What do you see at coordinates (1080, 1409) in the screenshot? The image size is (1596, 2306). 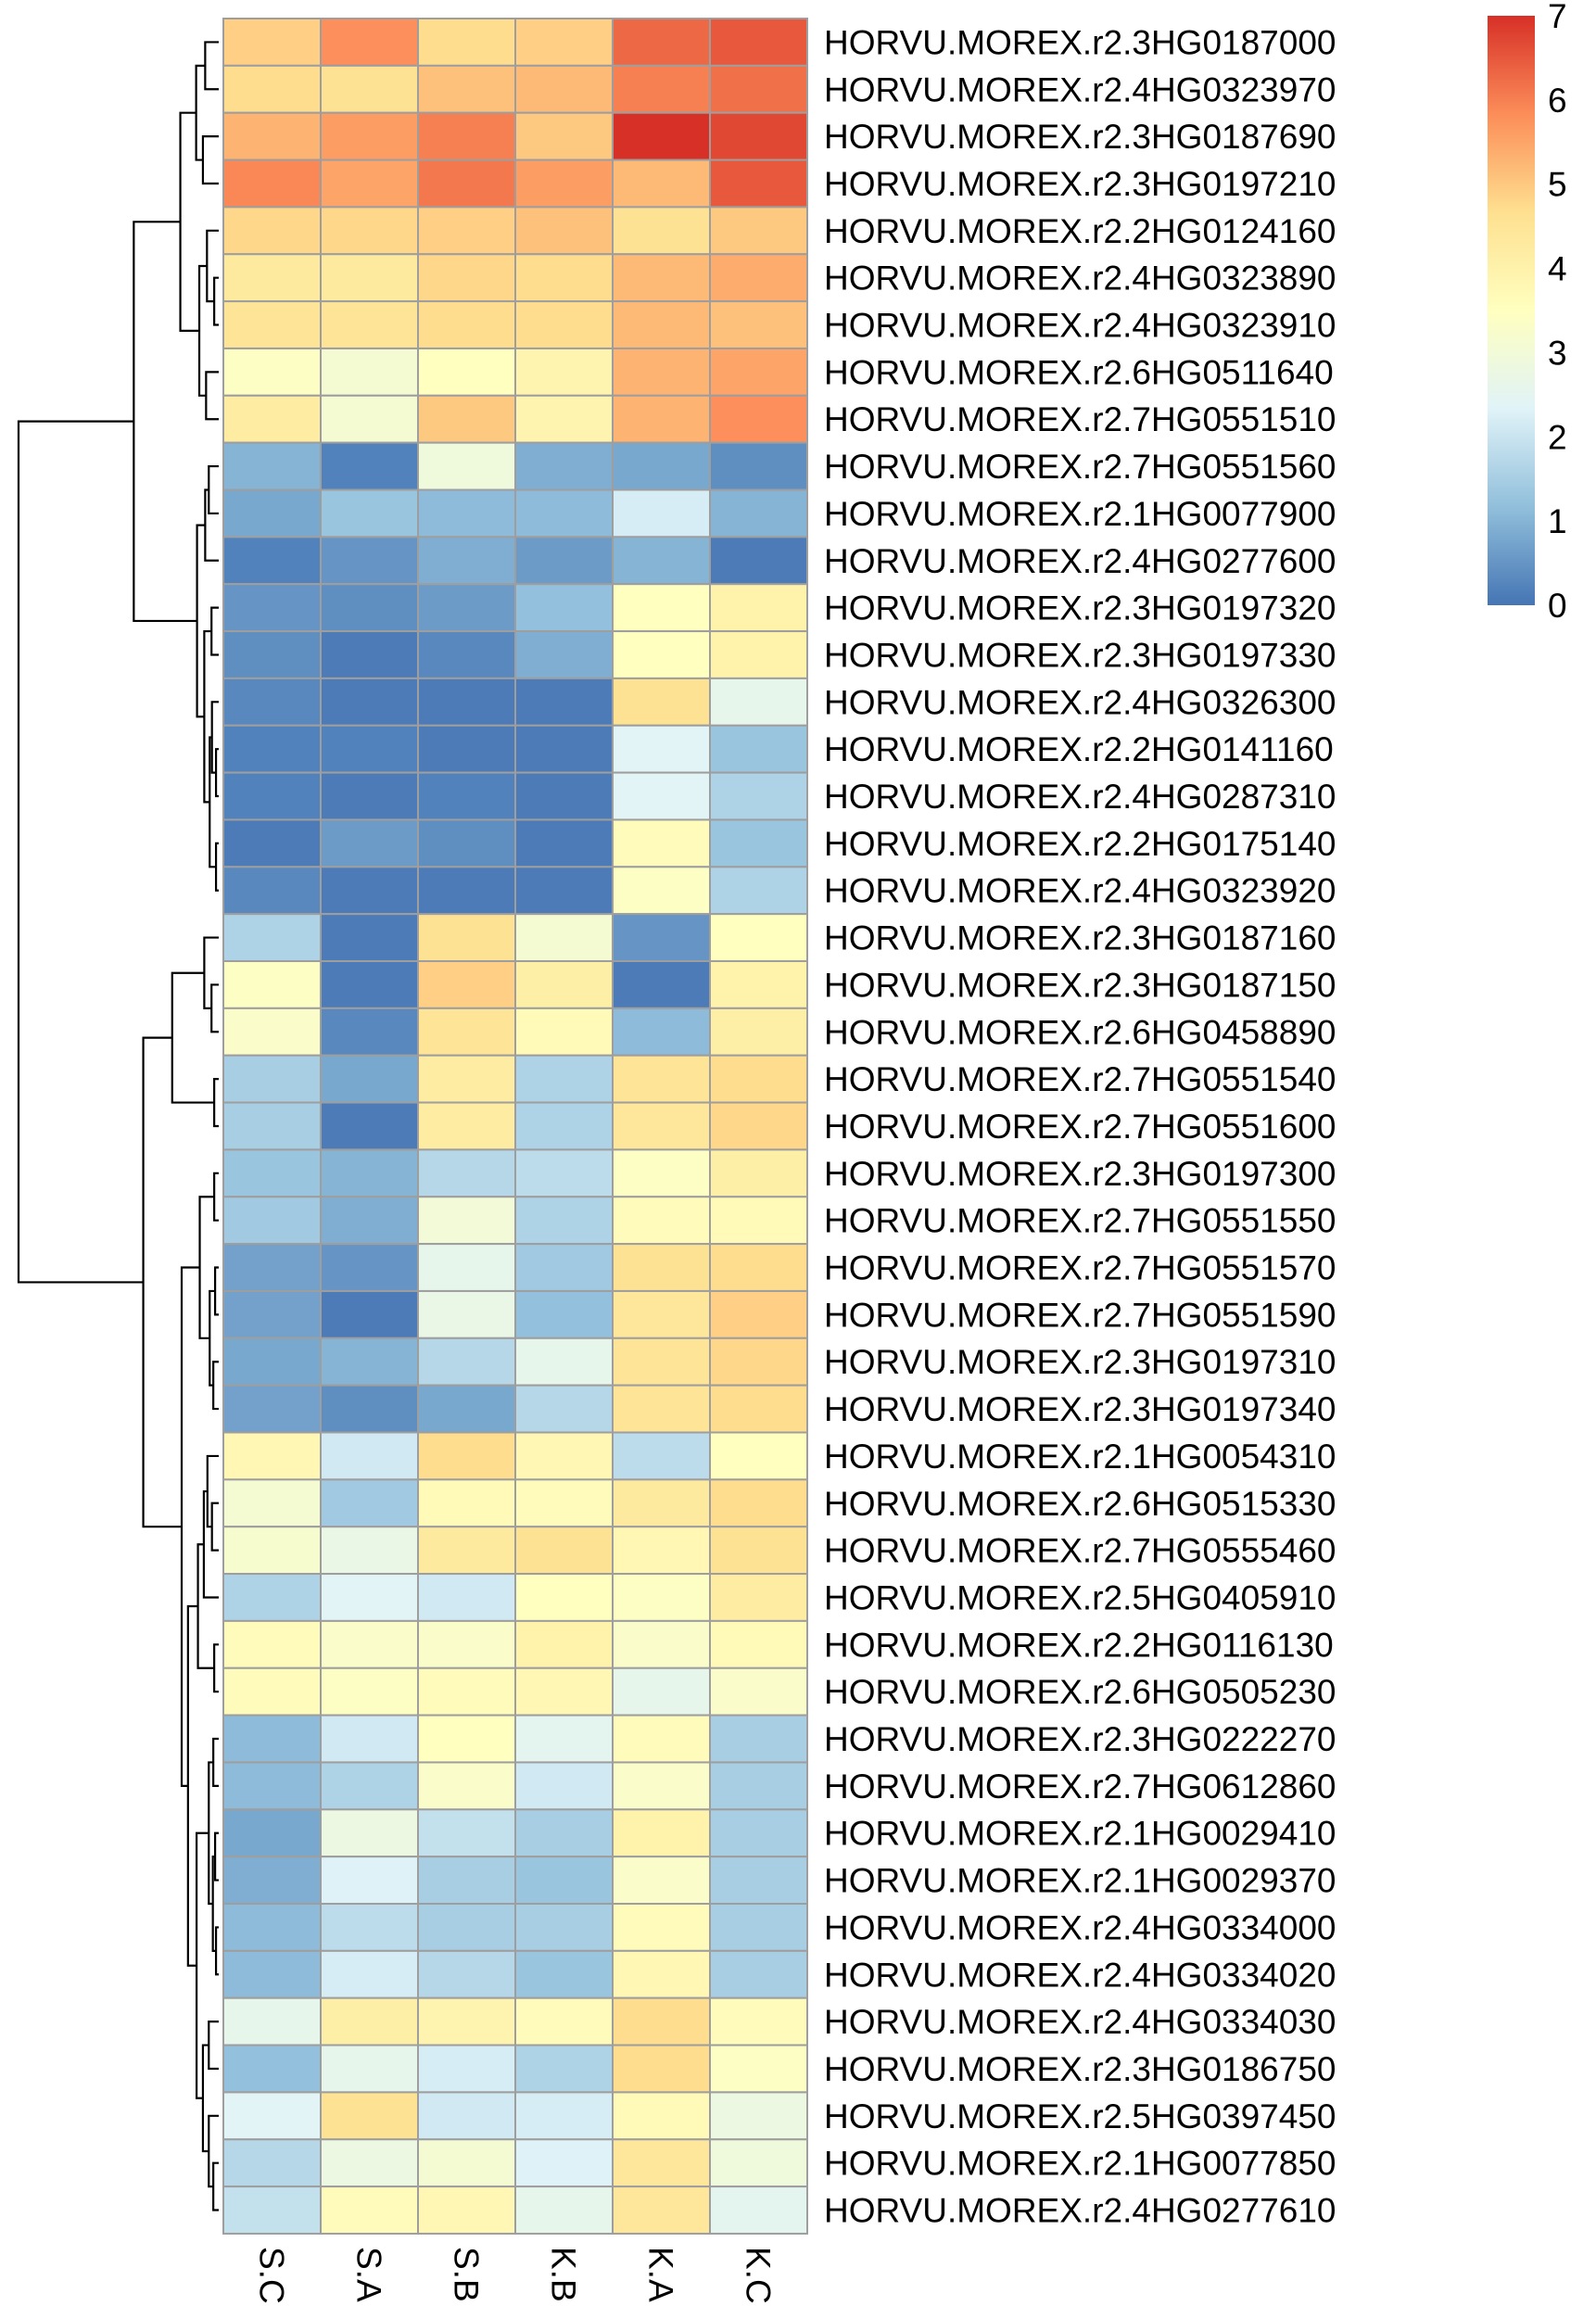 I see `row-label: HORVU.MOREX.r2.3HG0197340` at bounding box center [1080, 1409].